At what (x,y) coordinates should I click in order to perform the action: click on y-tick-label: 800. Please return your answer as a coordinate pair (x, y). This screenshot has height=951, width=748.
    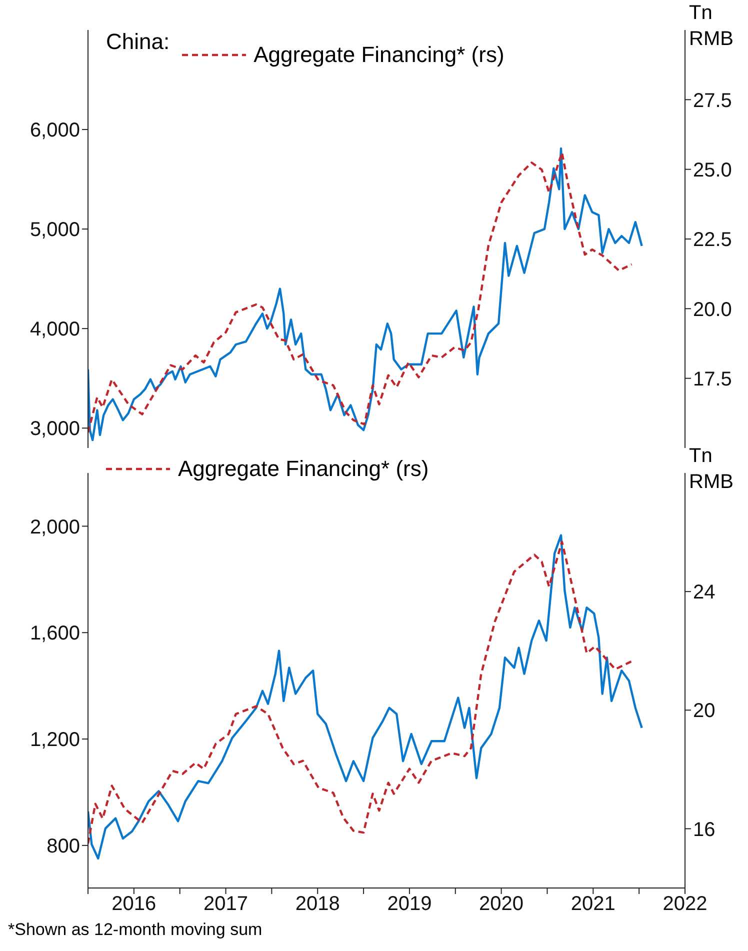
    Looking at the image, I should click on (63, 847).